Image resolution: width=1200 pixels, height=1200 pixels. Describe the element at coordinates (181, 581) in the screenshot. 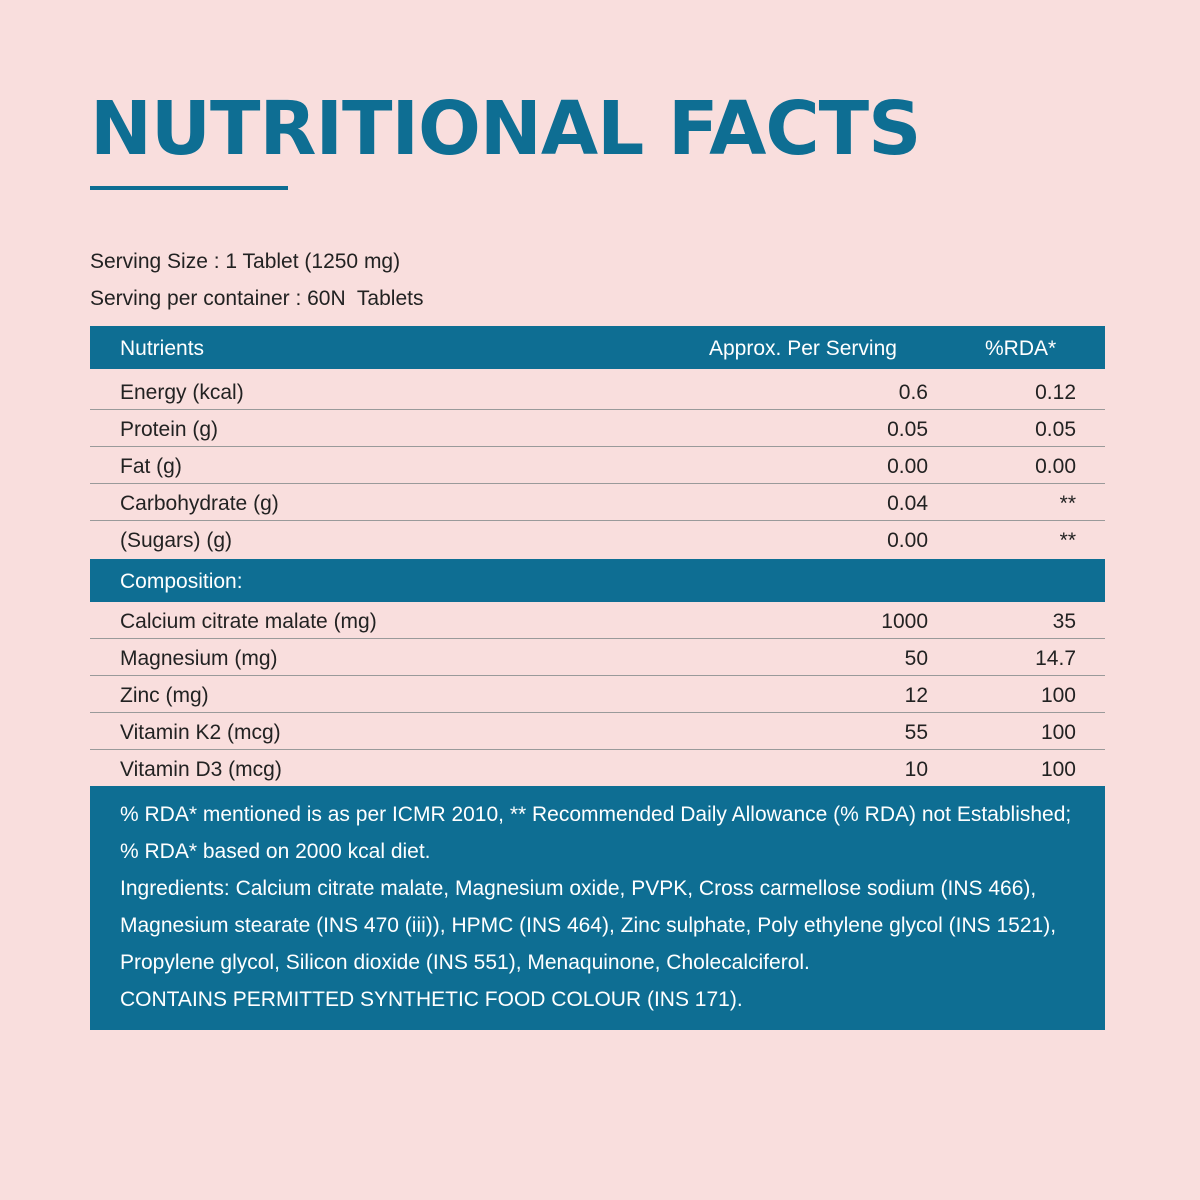

I see `composition-heading: Composition:` at that location.